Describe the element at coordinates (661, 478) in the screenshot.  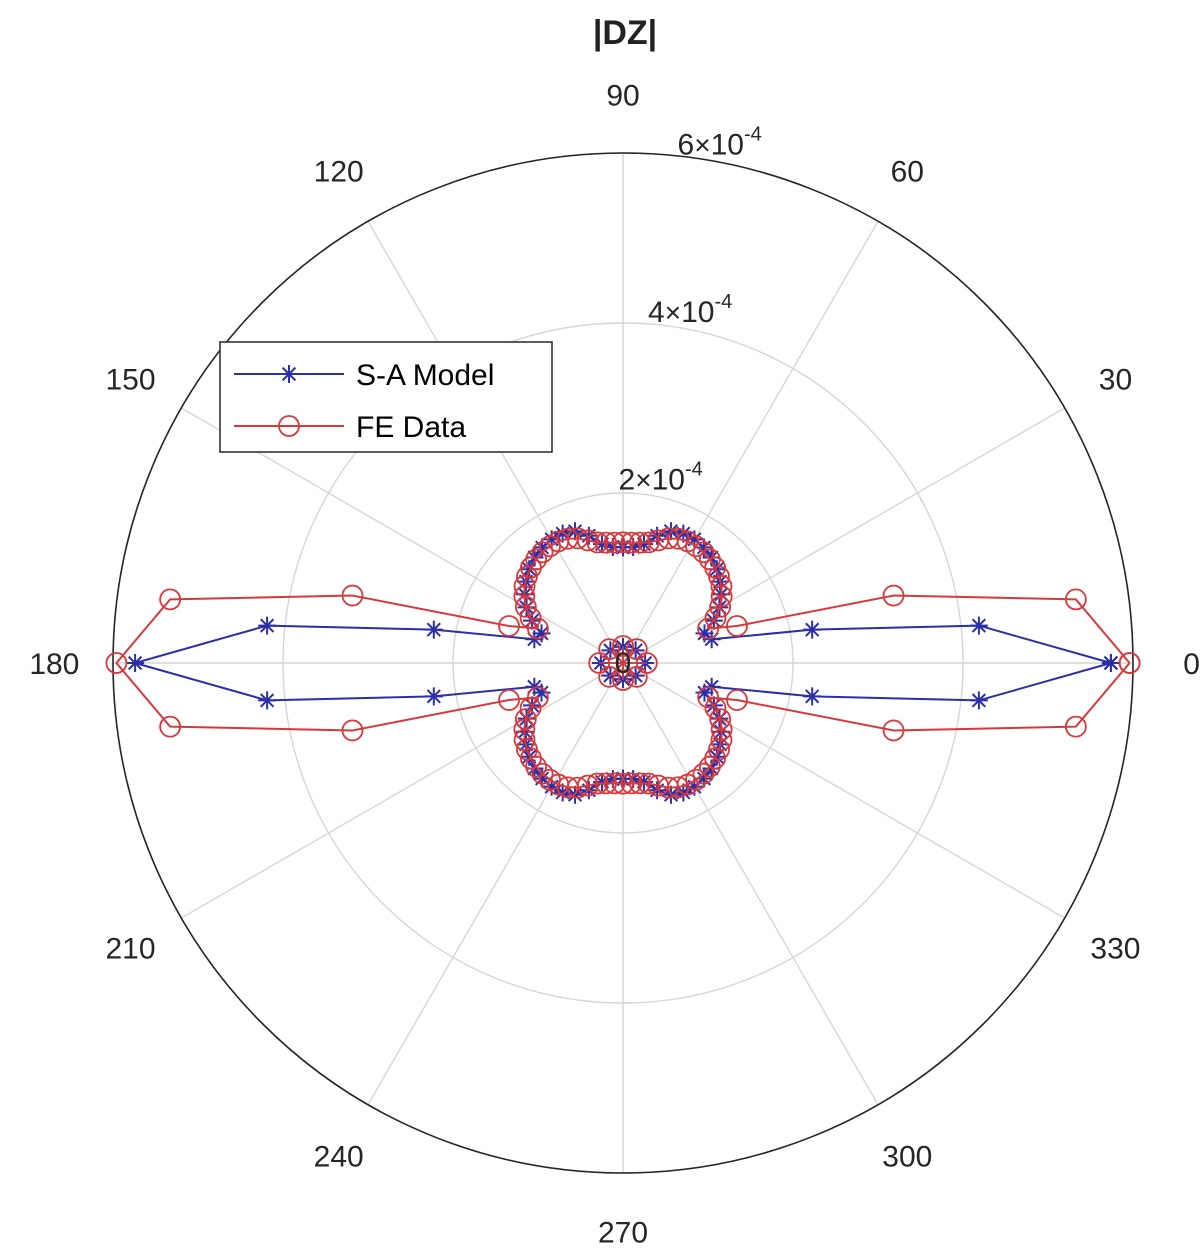
I see `r-tick-label: 2×10⁻⁴` at that location.